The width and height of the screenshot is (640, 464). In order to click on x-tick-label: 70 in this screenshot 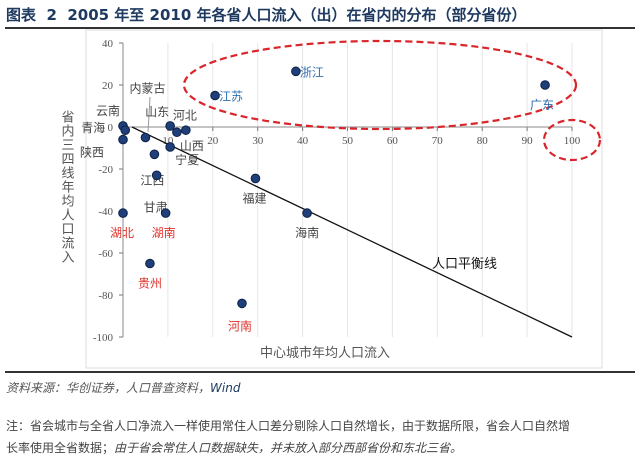, I will do `click(438, 141)`.